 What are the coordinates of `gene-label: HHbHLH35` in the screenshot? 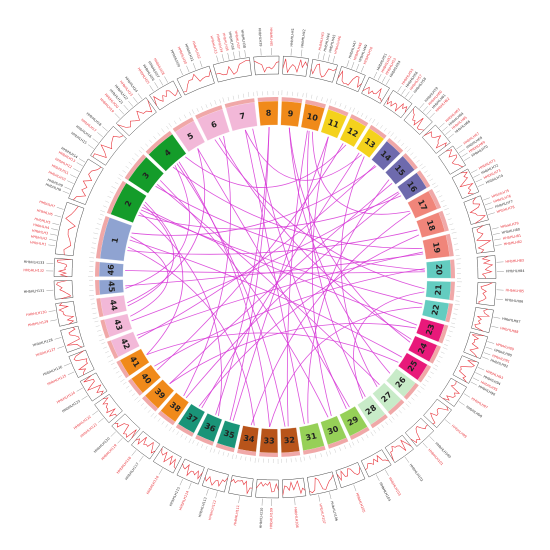 It's located at (225, 41).